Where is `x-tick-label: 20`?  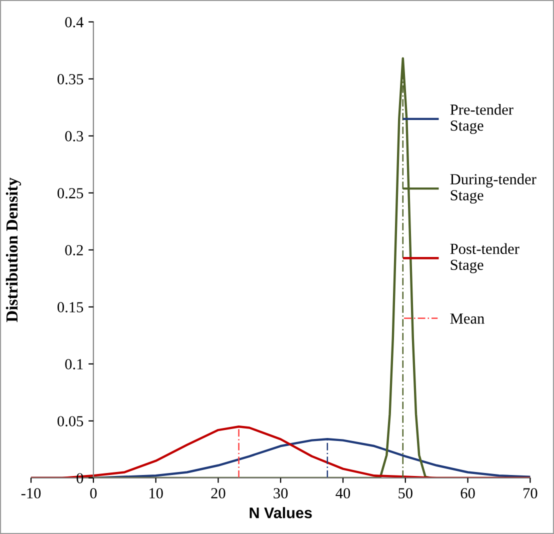 x-tick-label: 20 is located at coordinates (218, 493).